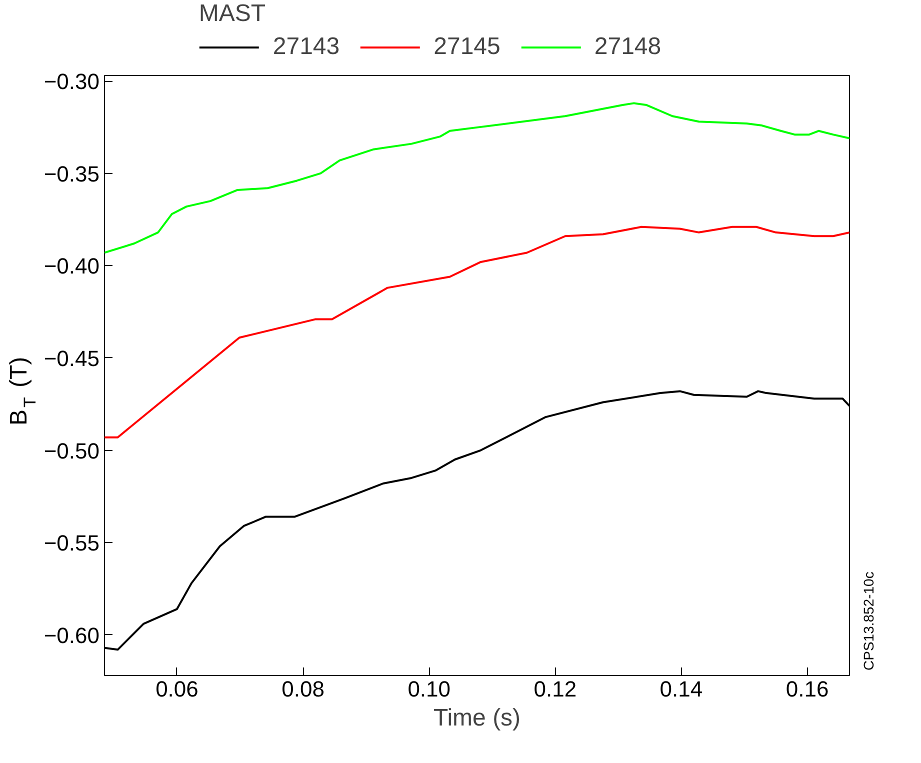 The image size is (921, 763). What do you see at coordinates (555, 689) in the screenshot?
I see `x-tick-label: 0.12` at bounding box center [555, 689].